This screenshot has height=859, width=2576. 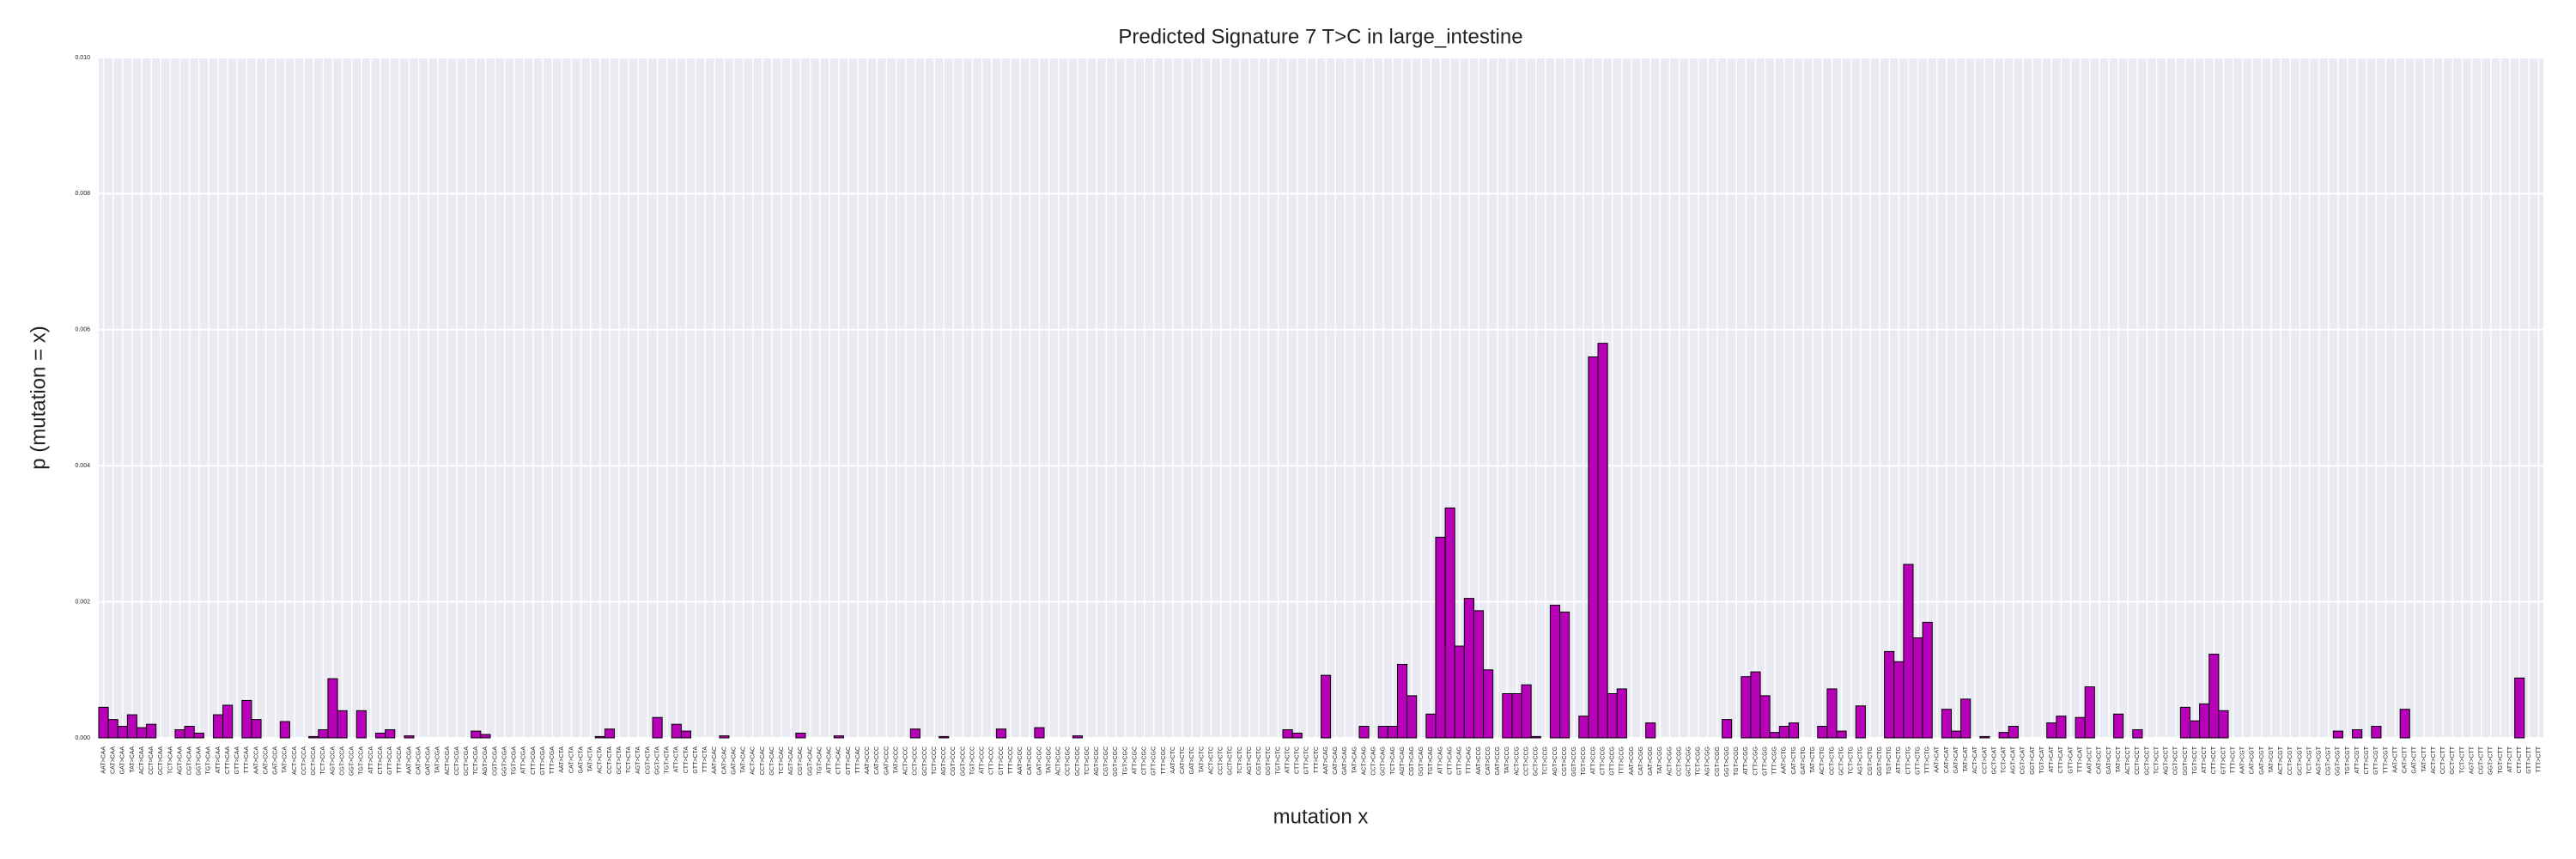 What do you see at coordinates (724, 760) in the screenshot?
I see `x-tick-label: CAT>CAC` at bounding box center [724, 760].